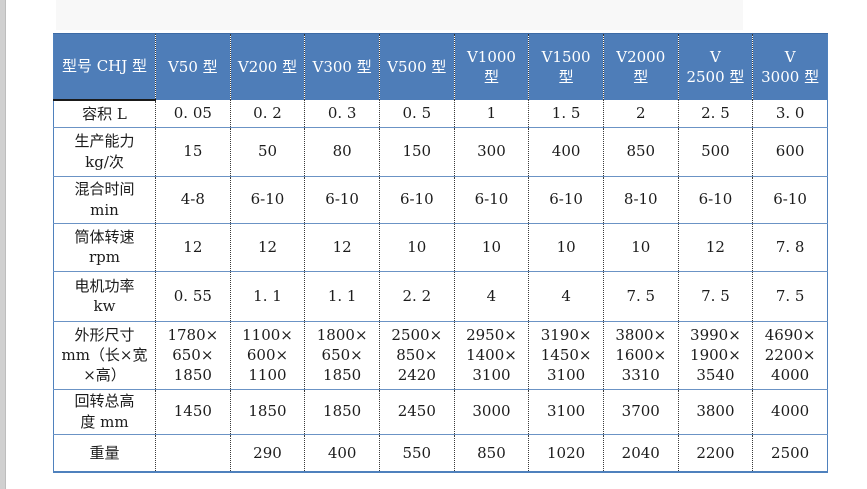 The width and height of the screenshot is (867, 489). Describe the element at coordinates (342, 354) in the screenshot. I see `value-cell: 1800× 650× 1850` at that location.